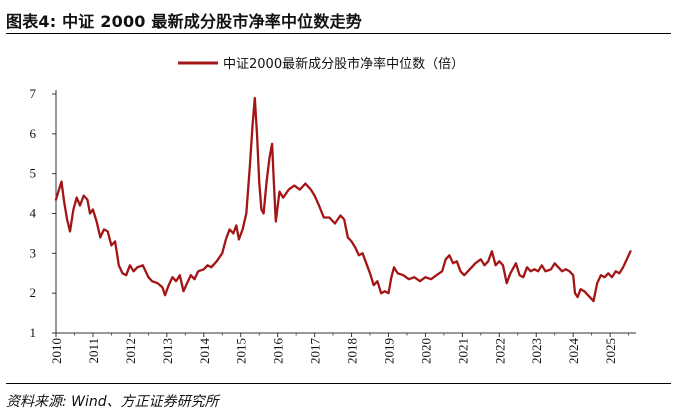 This screenshot has height=418, width=677. What do you see at coordinates (573, 351) in the screenshot?
I see `x-tick-label: 2024` at bounding box center [573, 351].